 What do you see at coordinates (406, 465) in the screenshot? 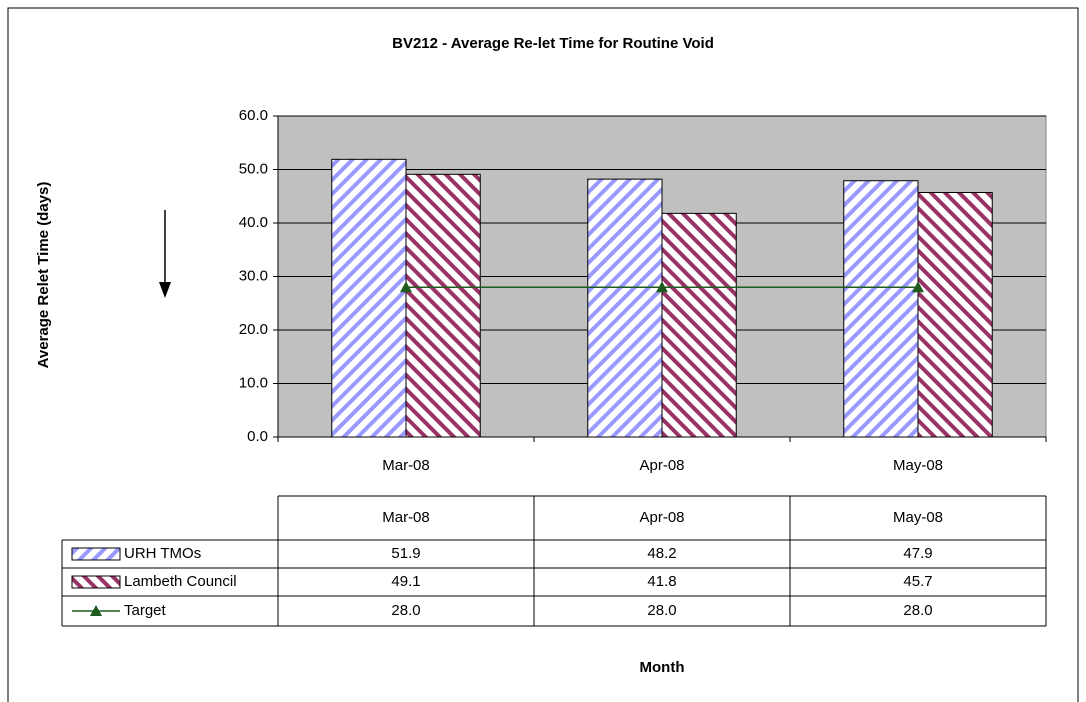
I see `x-tick-label: Mar-08` at bounding box center [406, 465].